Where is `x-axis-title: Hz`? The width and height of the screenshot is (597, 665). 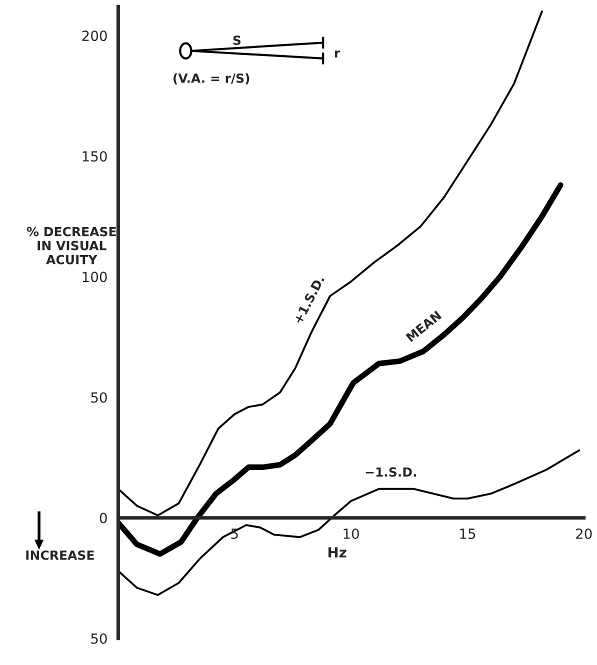 x-axis-title: Hz is located at coordinates (337, 552).